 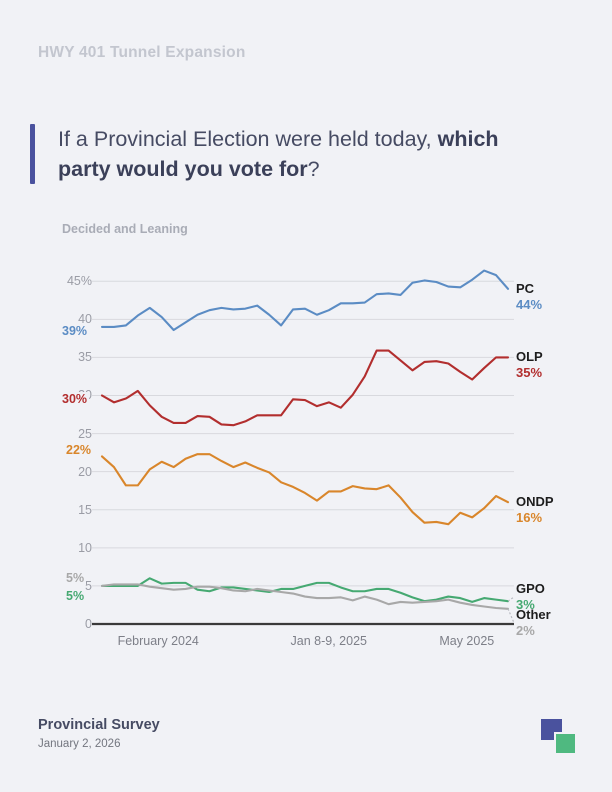 What do you see at coordinates (313, 169) in the screenshot?
I see `headline-tail: ?` at bounding box center [313, 169].